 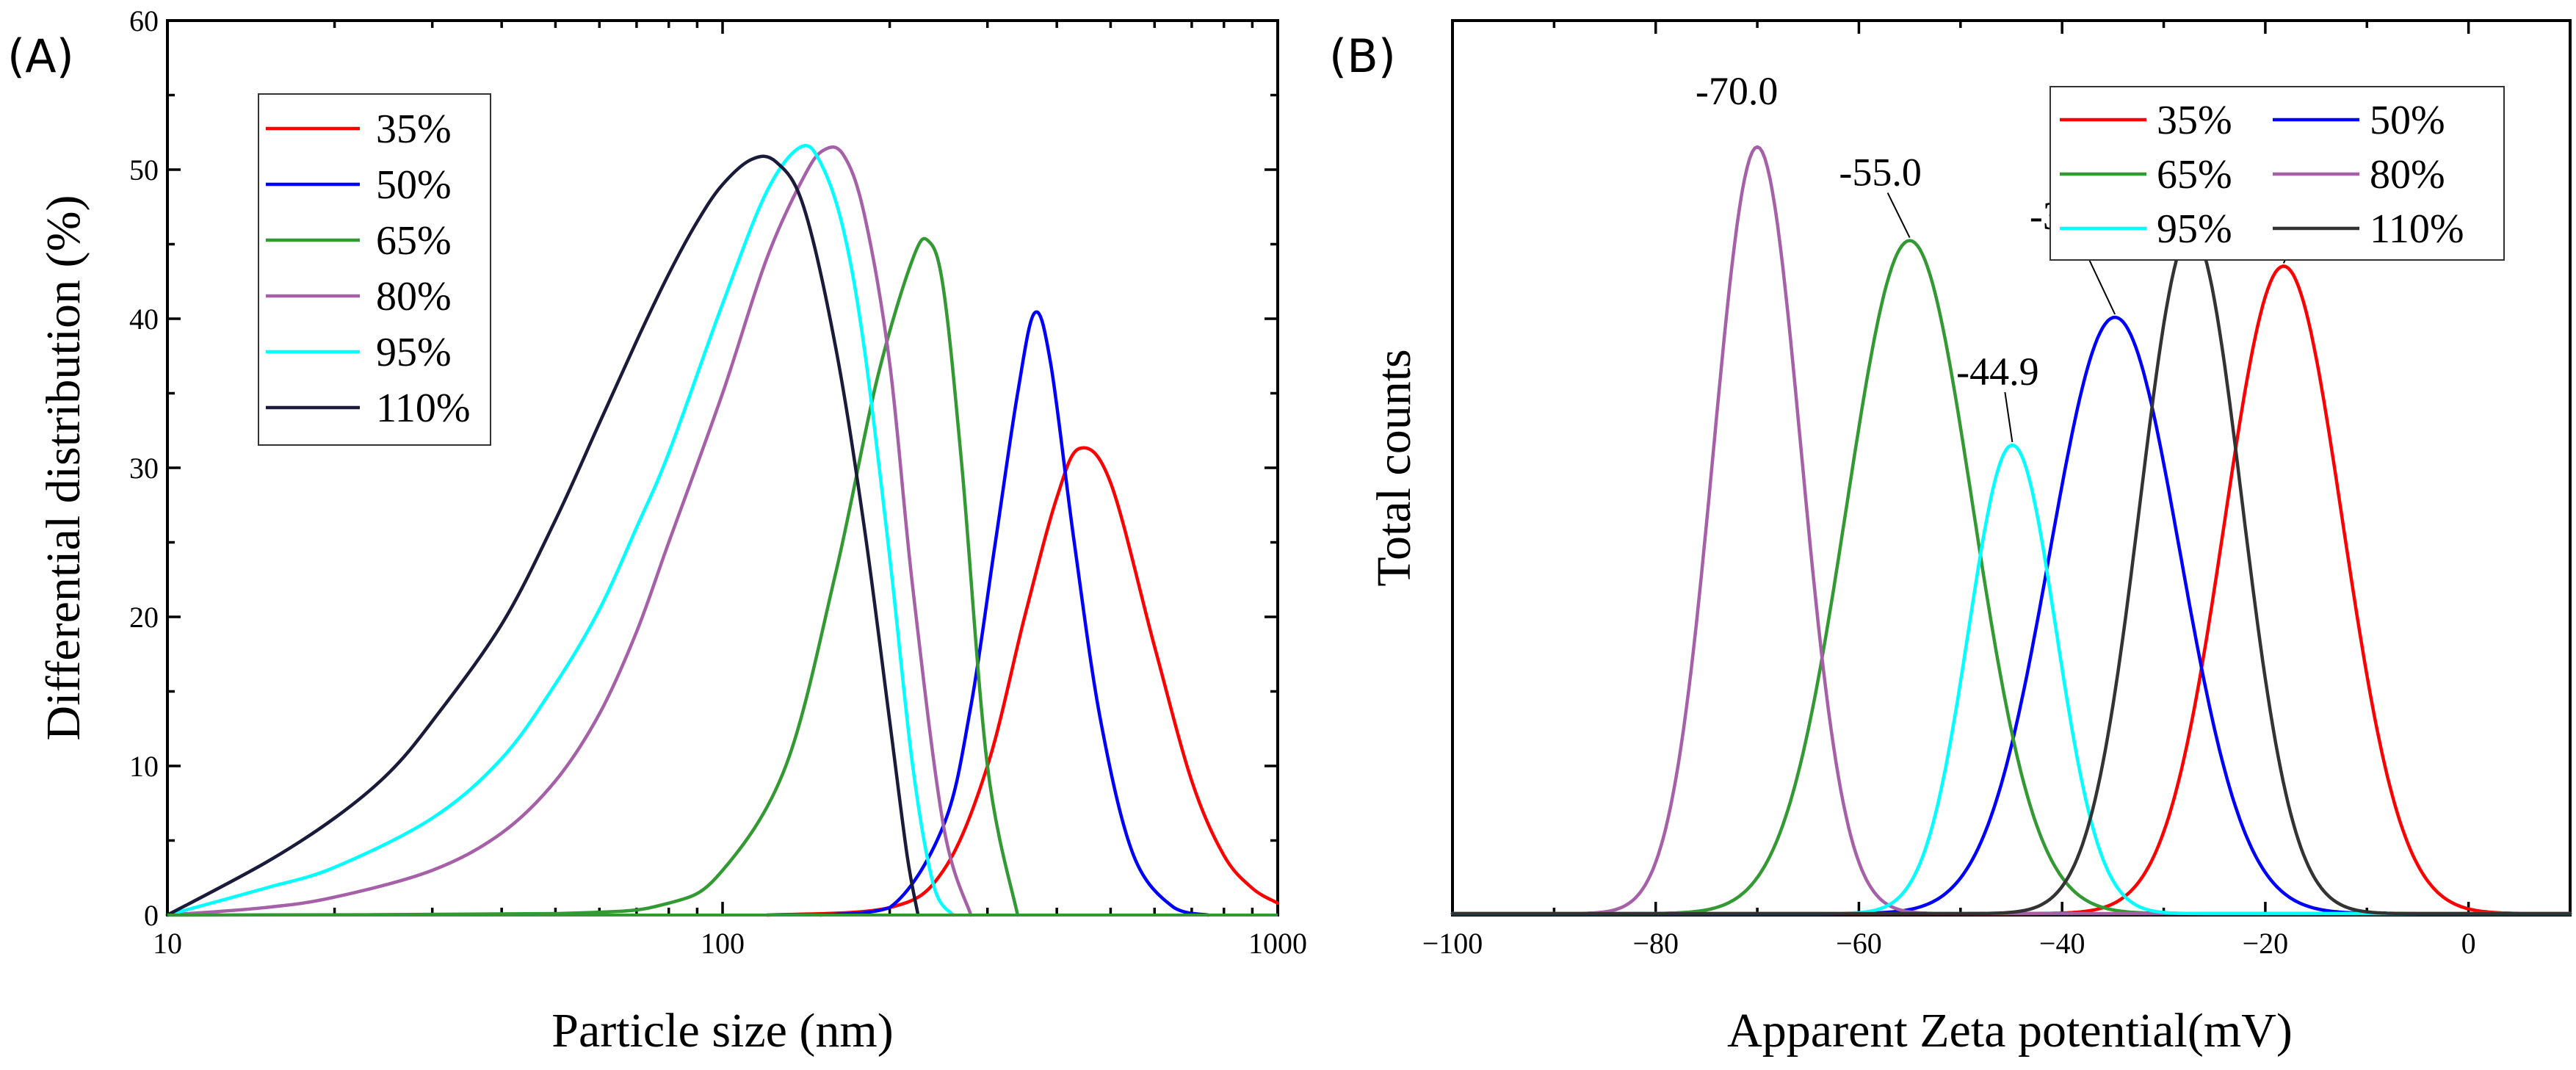 I want to click on panel-b-x-tick-label: −100, so click(x=1452, y=943).